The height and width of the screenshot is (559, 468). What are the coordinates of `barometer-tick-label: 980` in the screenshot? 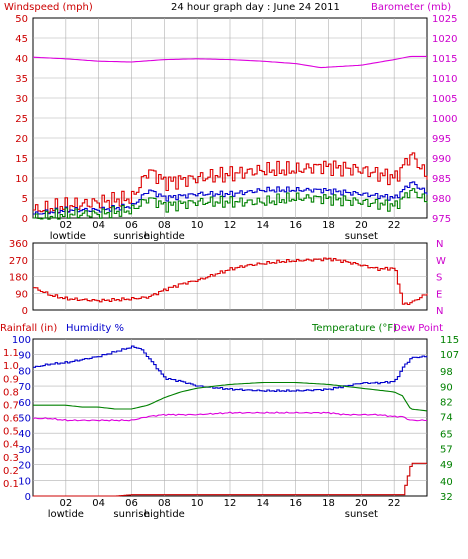 It's located at (441, 199).